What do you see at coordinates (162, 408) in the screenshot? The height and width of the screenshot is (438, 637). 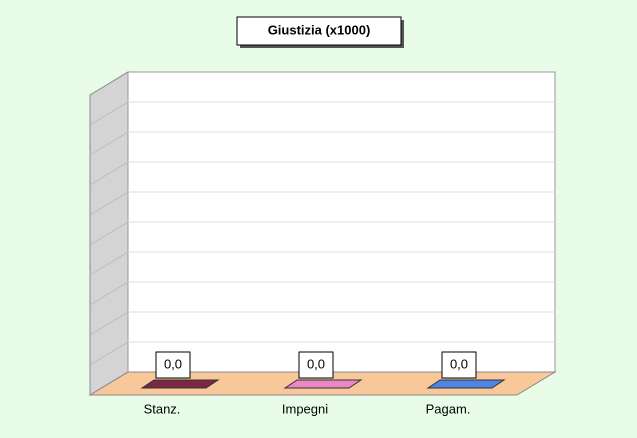 I see `x-tick-label: Stanz.` at bounding box center [162, 408].